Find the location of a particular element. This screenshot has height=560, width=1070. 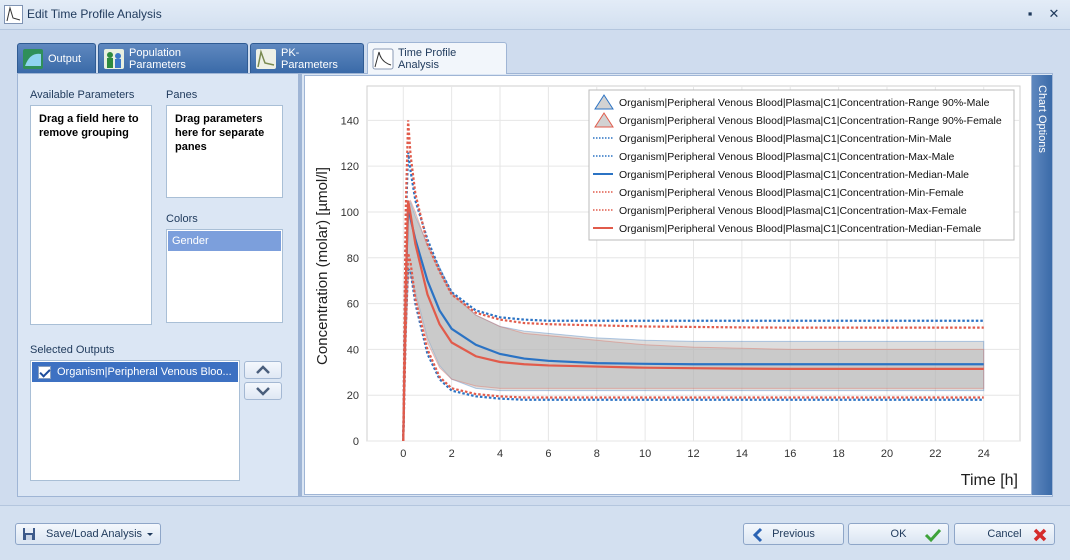

tab-time-profile-label: Time Profile Analysis is located at coordinates (427, 58).